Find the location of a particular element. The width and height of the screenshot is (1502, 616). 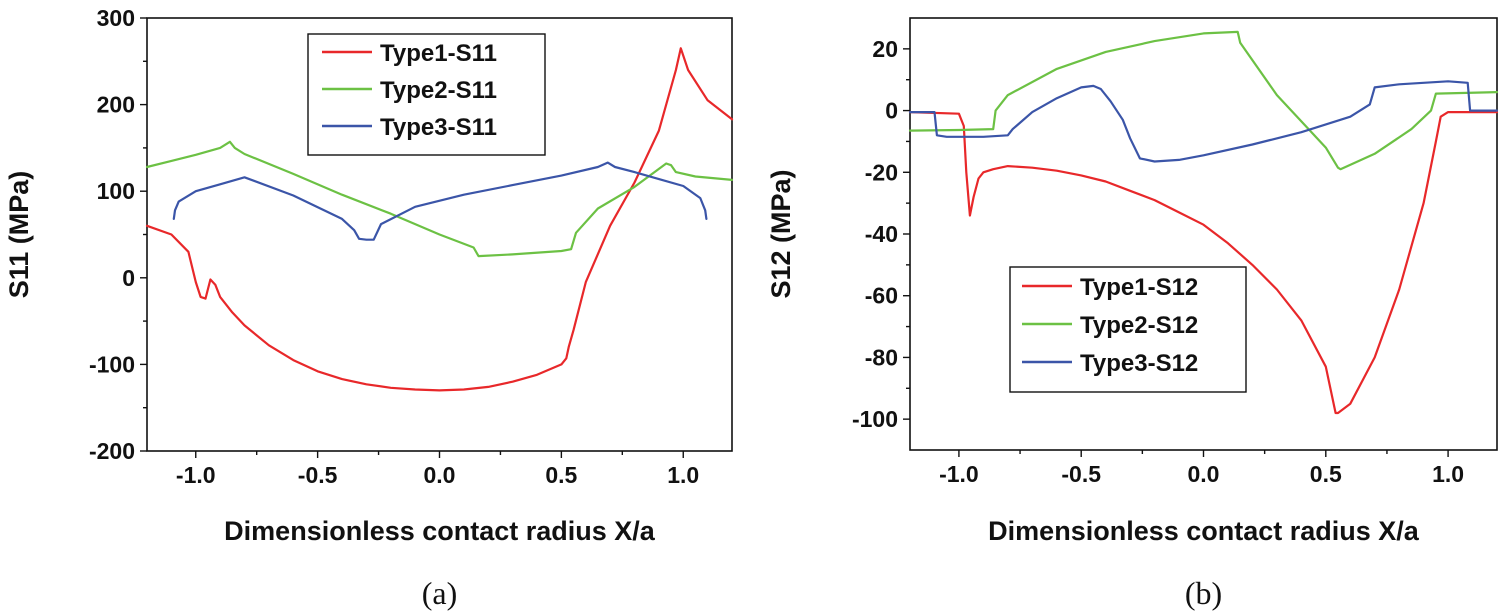

a-ytick-label-3: 100 is located at coordinates (116, 191).